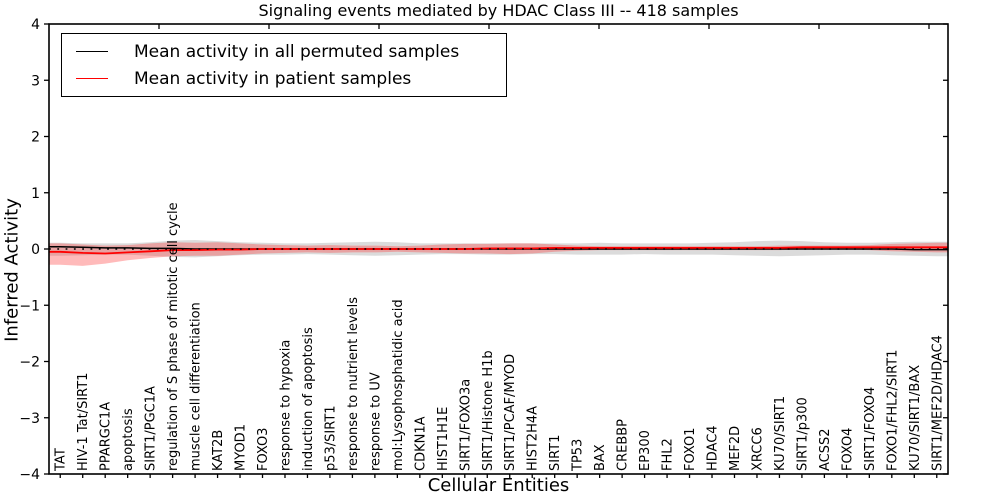  Describe the element at coordinates (713, 448) in the screenshot. I see `x-tick-label: HDAC4` at that location.